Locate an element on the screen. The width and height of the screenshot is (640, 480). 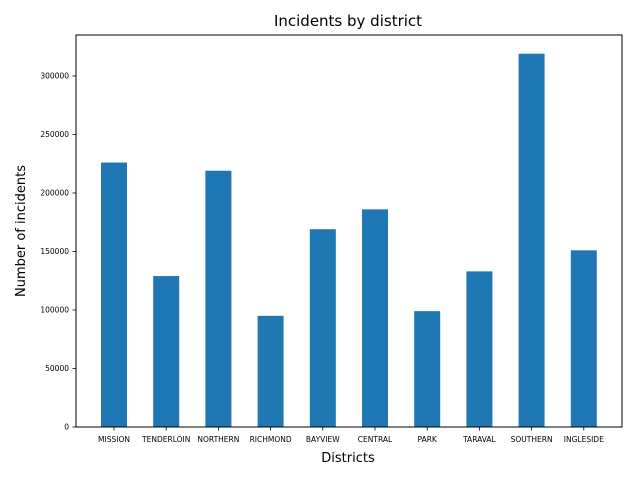
x-tick-label: TENDERLOIN is located at coordinates (165, 439).